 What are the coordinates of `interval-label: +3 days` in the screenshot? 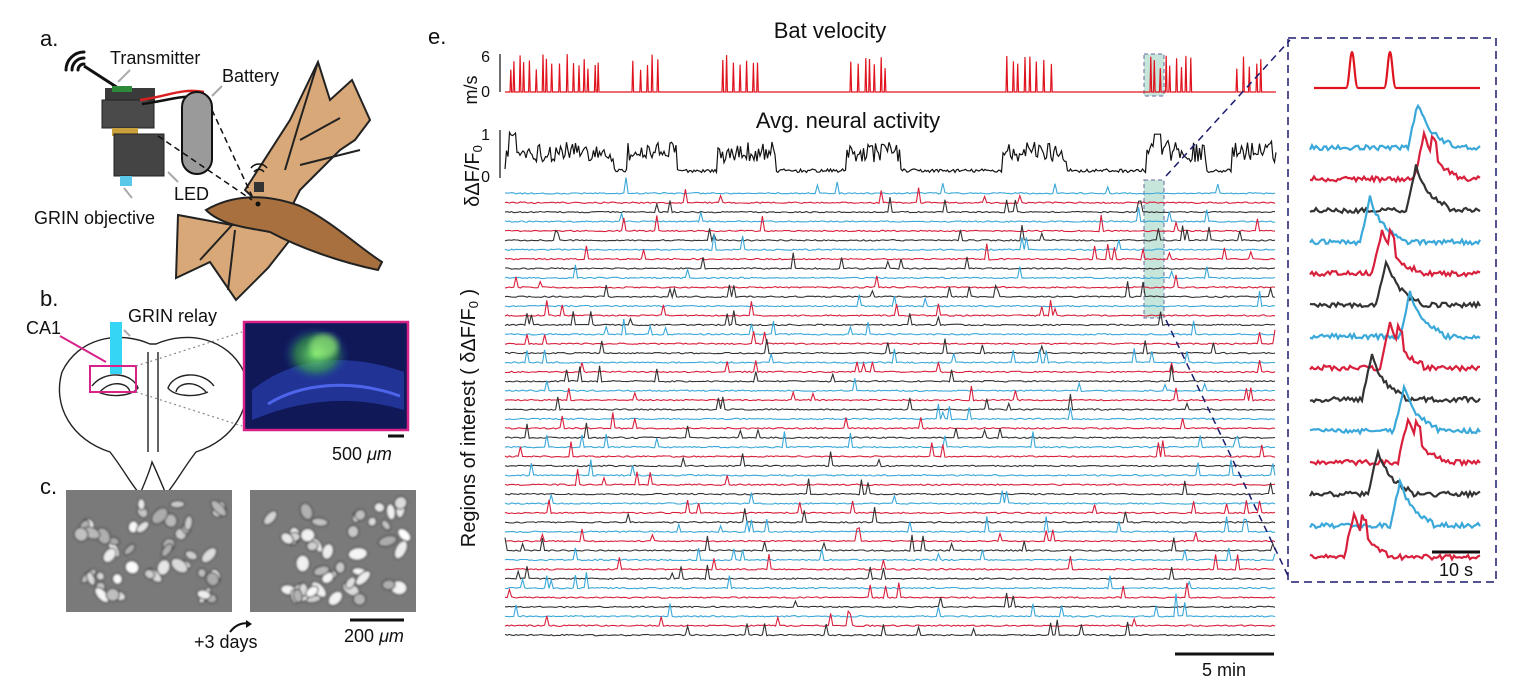 It's located at (226, 642).